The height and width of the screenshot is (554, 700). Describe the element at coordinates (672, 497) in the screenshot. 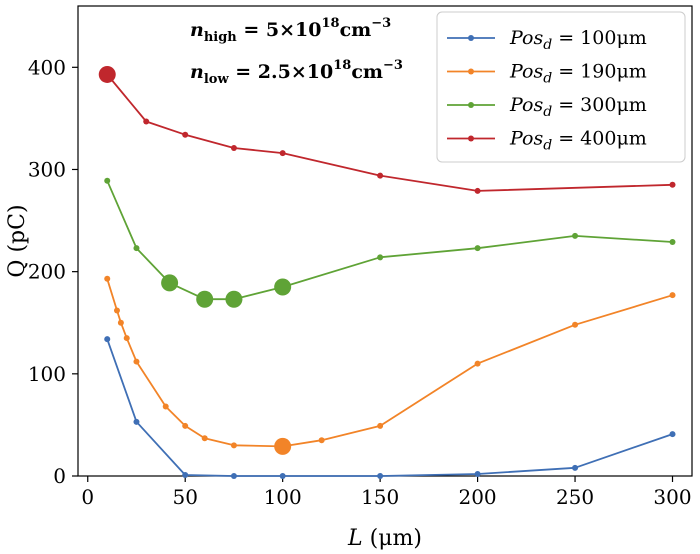

I see `x-tick-label: 300` at that location.